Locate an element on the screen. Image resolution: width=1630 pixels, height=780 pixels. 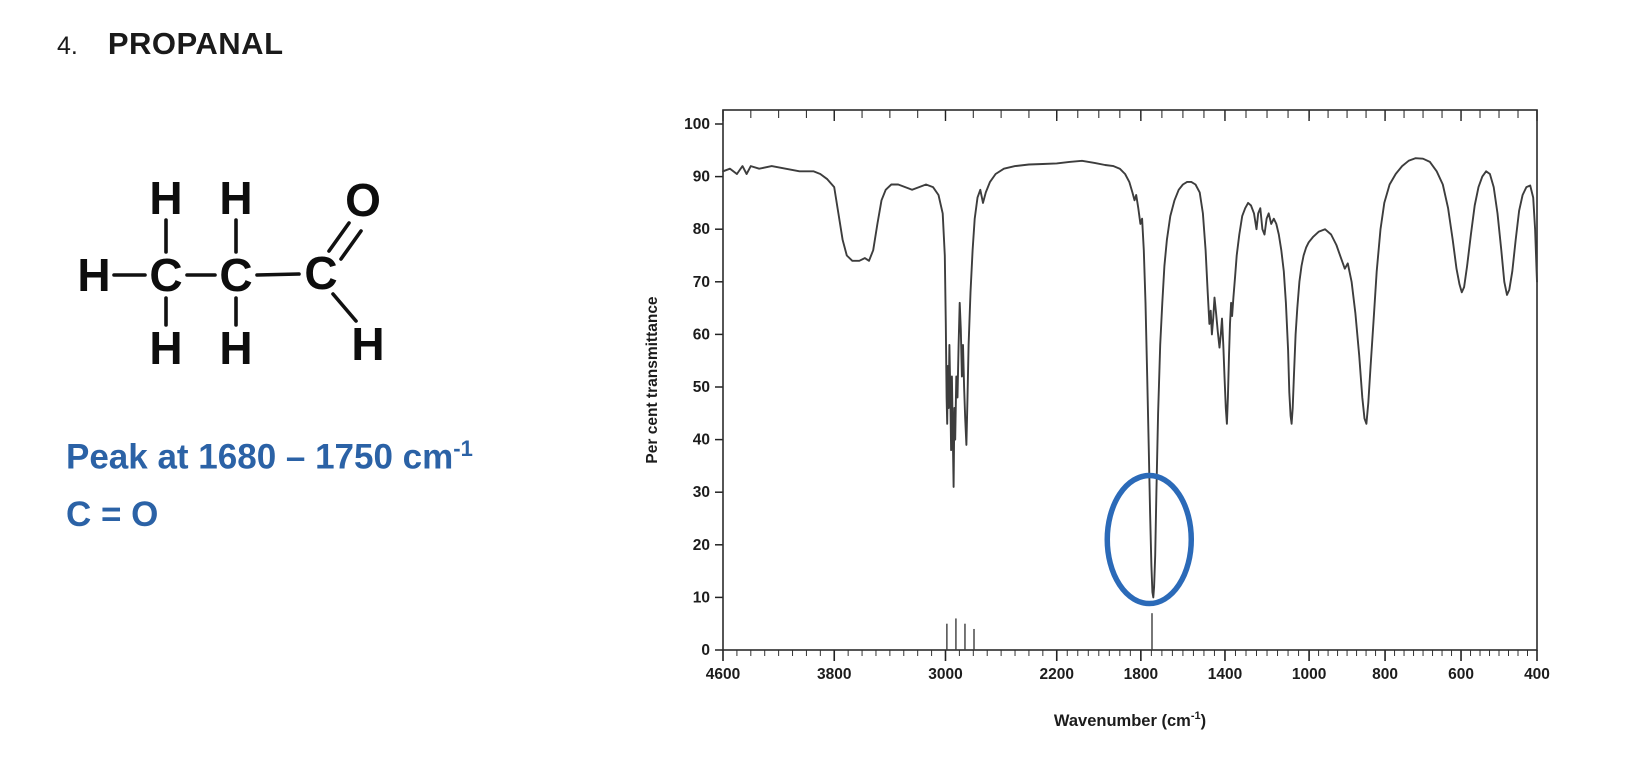
y-tick-label: 40 is located at coordinates (701, 440).